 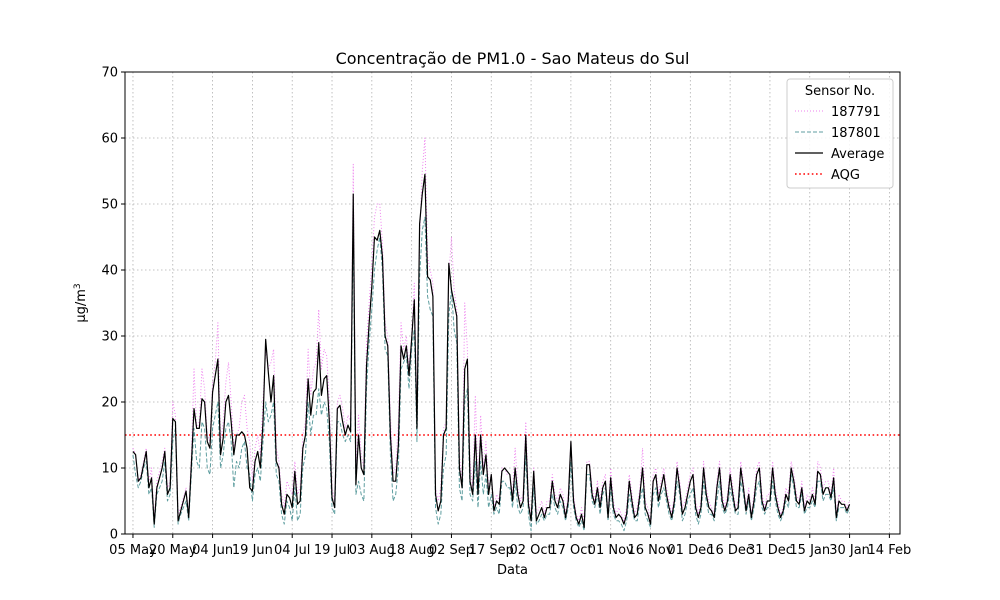 I want to click on y-axis-ticks: 0 10 20 30 40 50 60 70, so click(x=113, y=304).